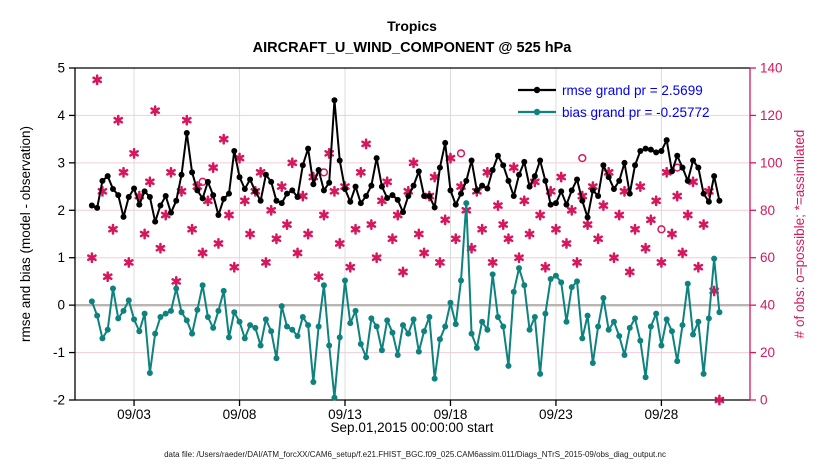  Describe the element at coordinates (61, 162) in the screenshot. I see `y-left-tick-label: 3` at that location.